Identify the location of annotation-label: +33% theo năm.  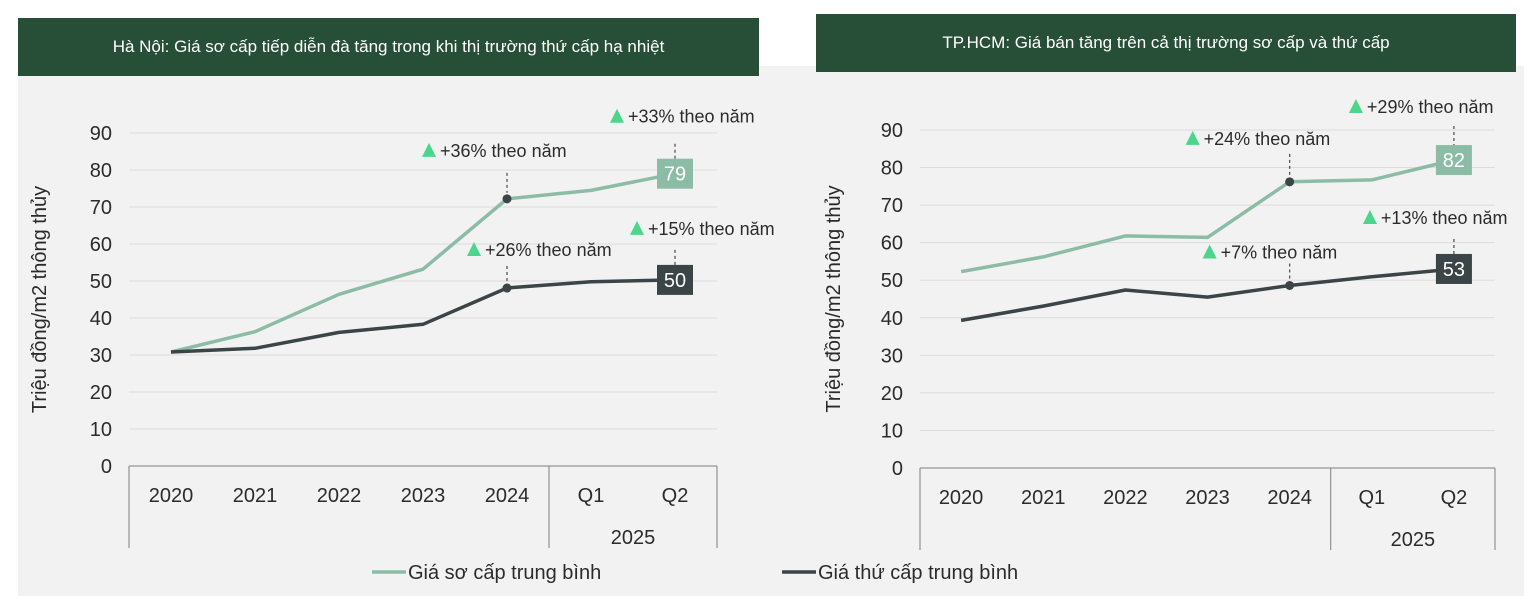
(691, 117).